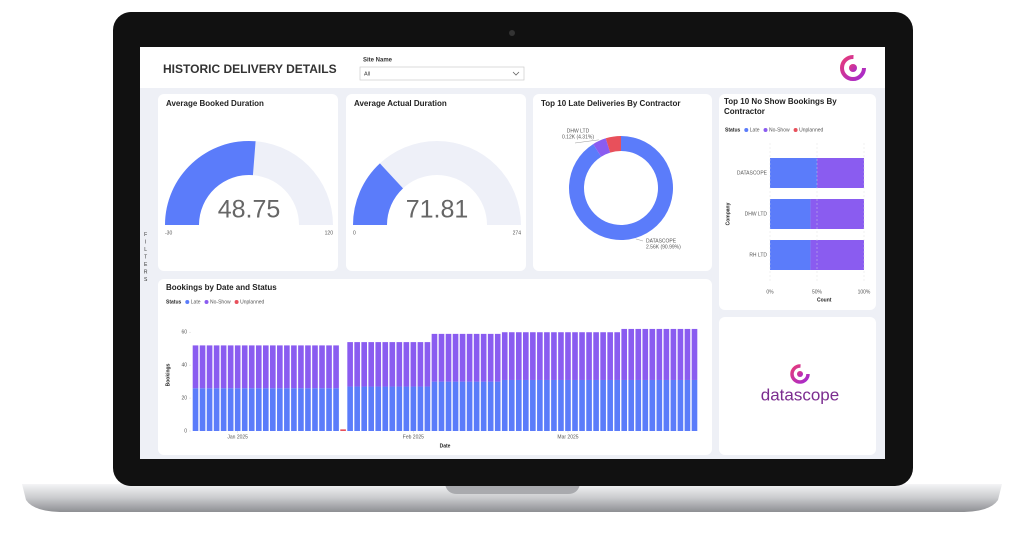  Describe the element at coordinates (512, 489) in the screenshot. I see `laptop-notch` at that location.